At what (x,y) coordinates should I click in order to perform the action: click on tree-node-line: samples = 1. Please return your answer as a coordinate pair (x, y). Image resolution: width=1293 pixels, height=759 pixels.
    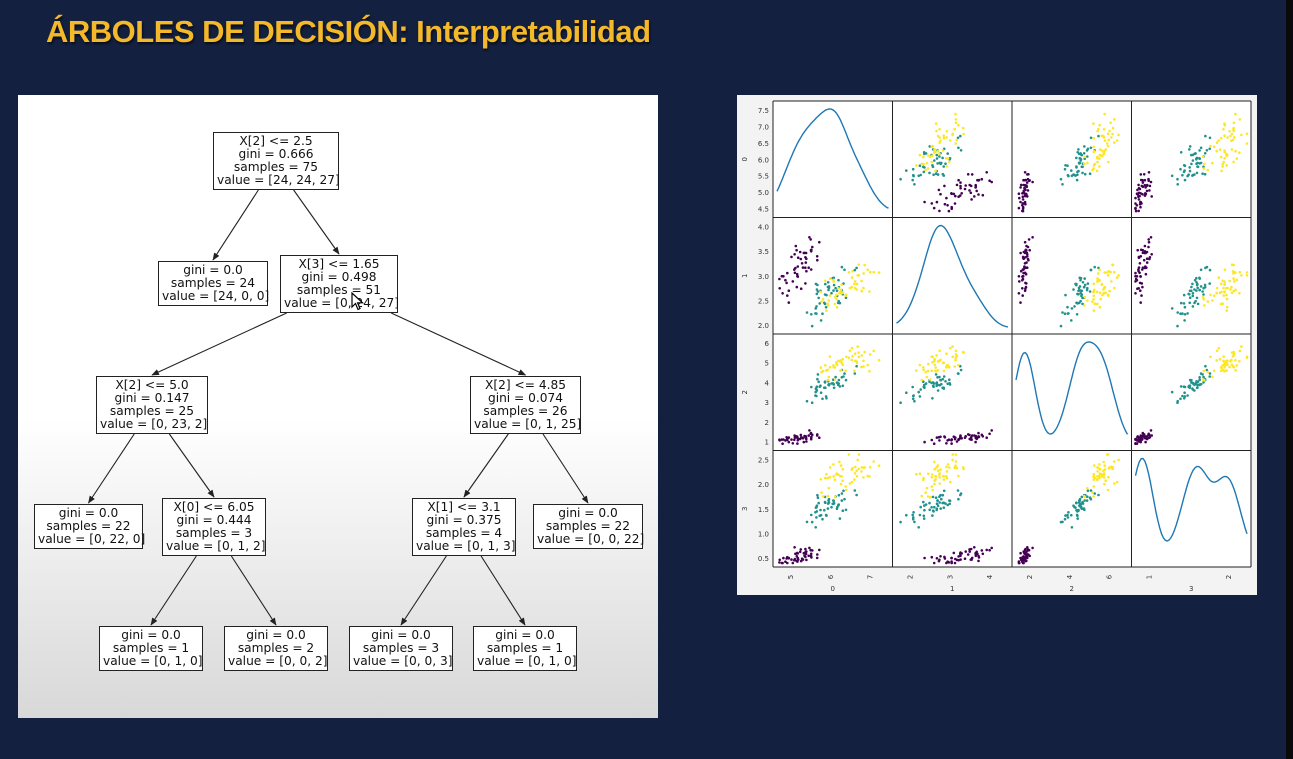
    Looking at the image, I should click on (151, 648).